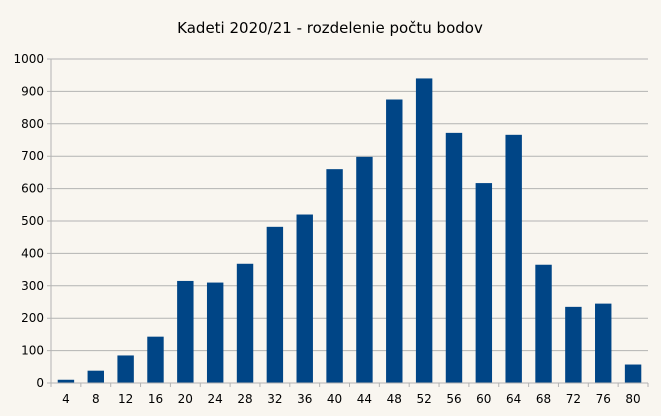  I want to click on x-tick-label: 64, so click(513, 399).